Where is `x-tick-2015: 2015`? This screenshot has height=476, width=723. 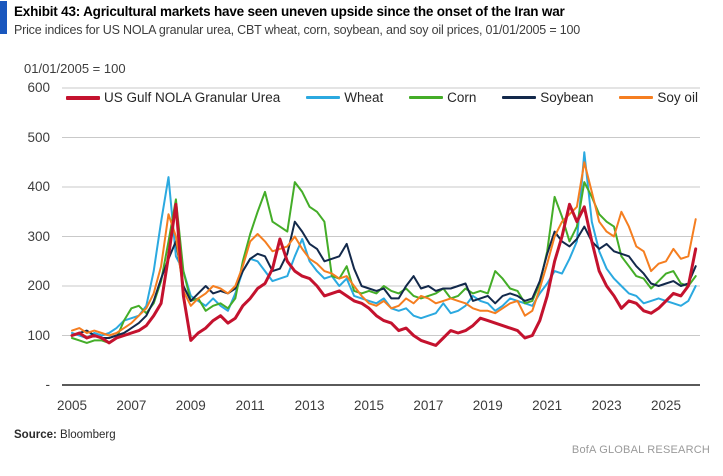
x-tick-2015: 2015 is located at coordinates (369, 405).